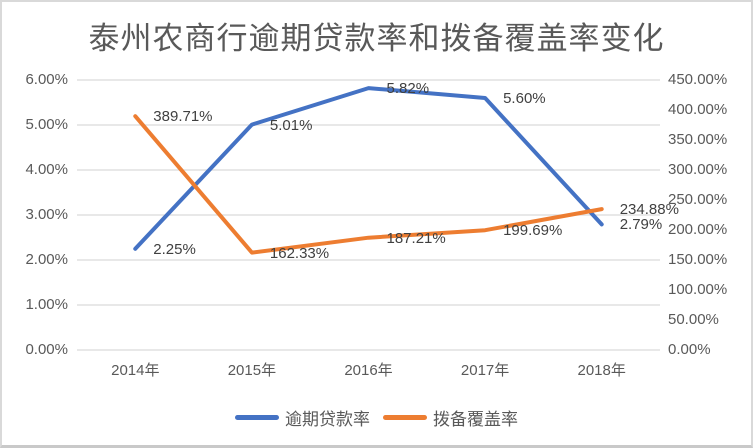  What do you see at coordinates (485, 370) in the screenshot?
I see `x-axis-tick: 2017年` at bounding box center [485, 370].